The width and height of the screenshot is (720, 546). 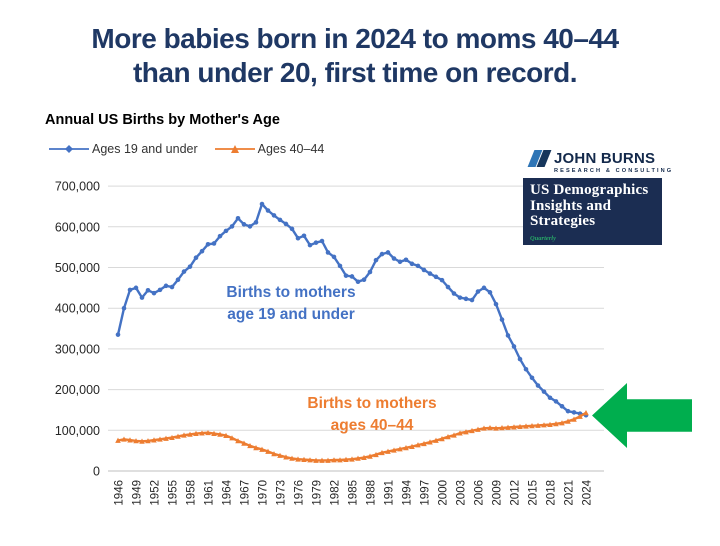 What do you see at coordinates (291, 149) in the screenshot?
I see `legend-label-ages-40-44: Ages 40–44` at bounding box center [291, 149].